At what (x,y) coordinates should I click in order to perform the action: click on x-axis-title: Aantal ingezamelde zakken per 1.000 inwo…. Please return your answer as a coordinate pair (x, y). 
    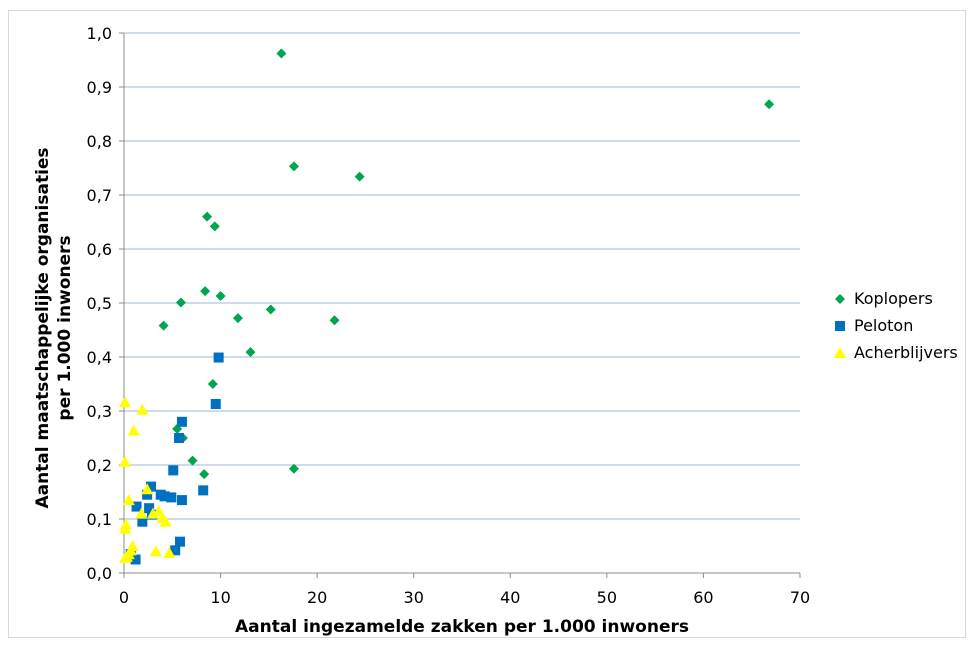
    Looking at the image, I should click on (462, 627).